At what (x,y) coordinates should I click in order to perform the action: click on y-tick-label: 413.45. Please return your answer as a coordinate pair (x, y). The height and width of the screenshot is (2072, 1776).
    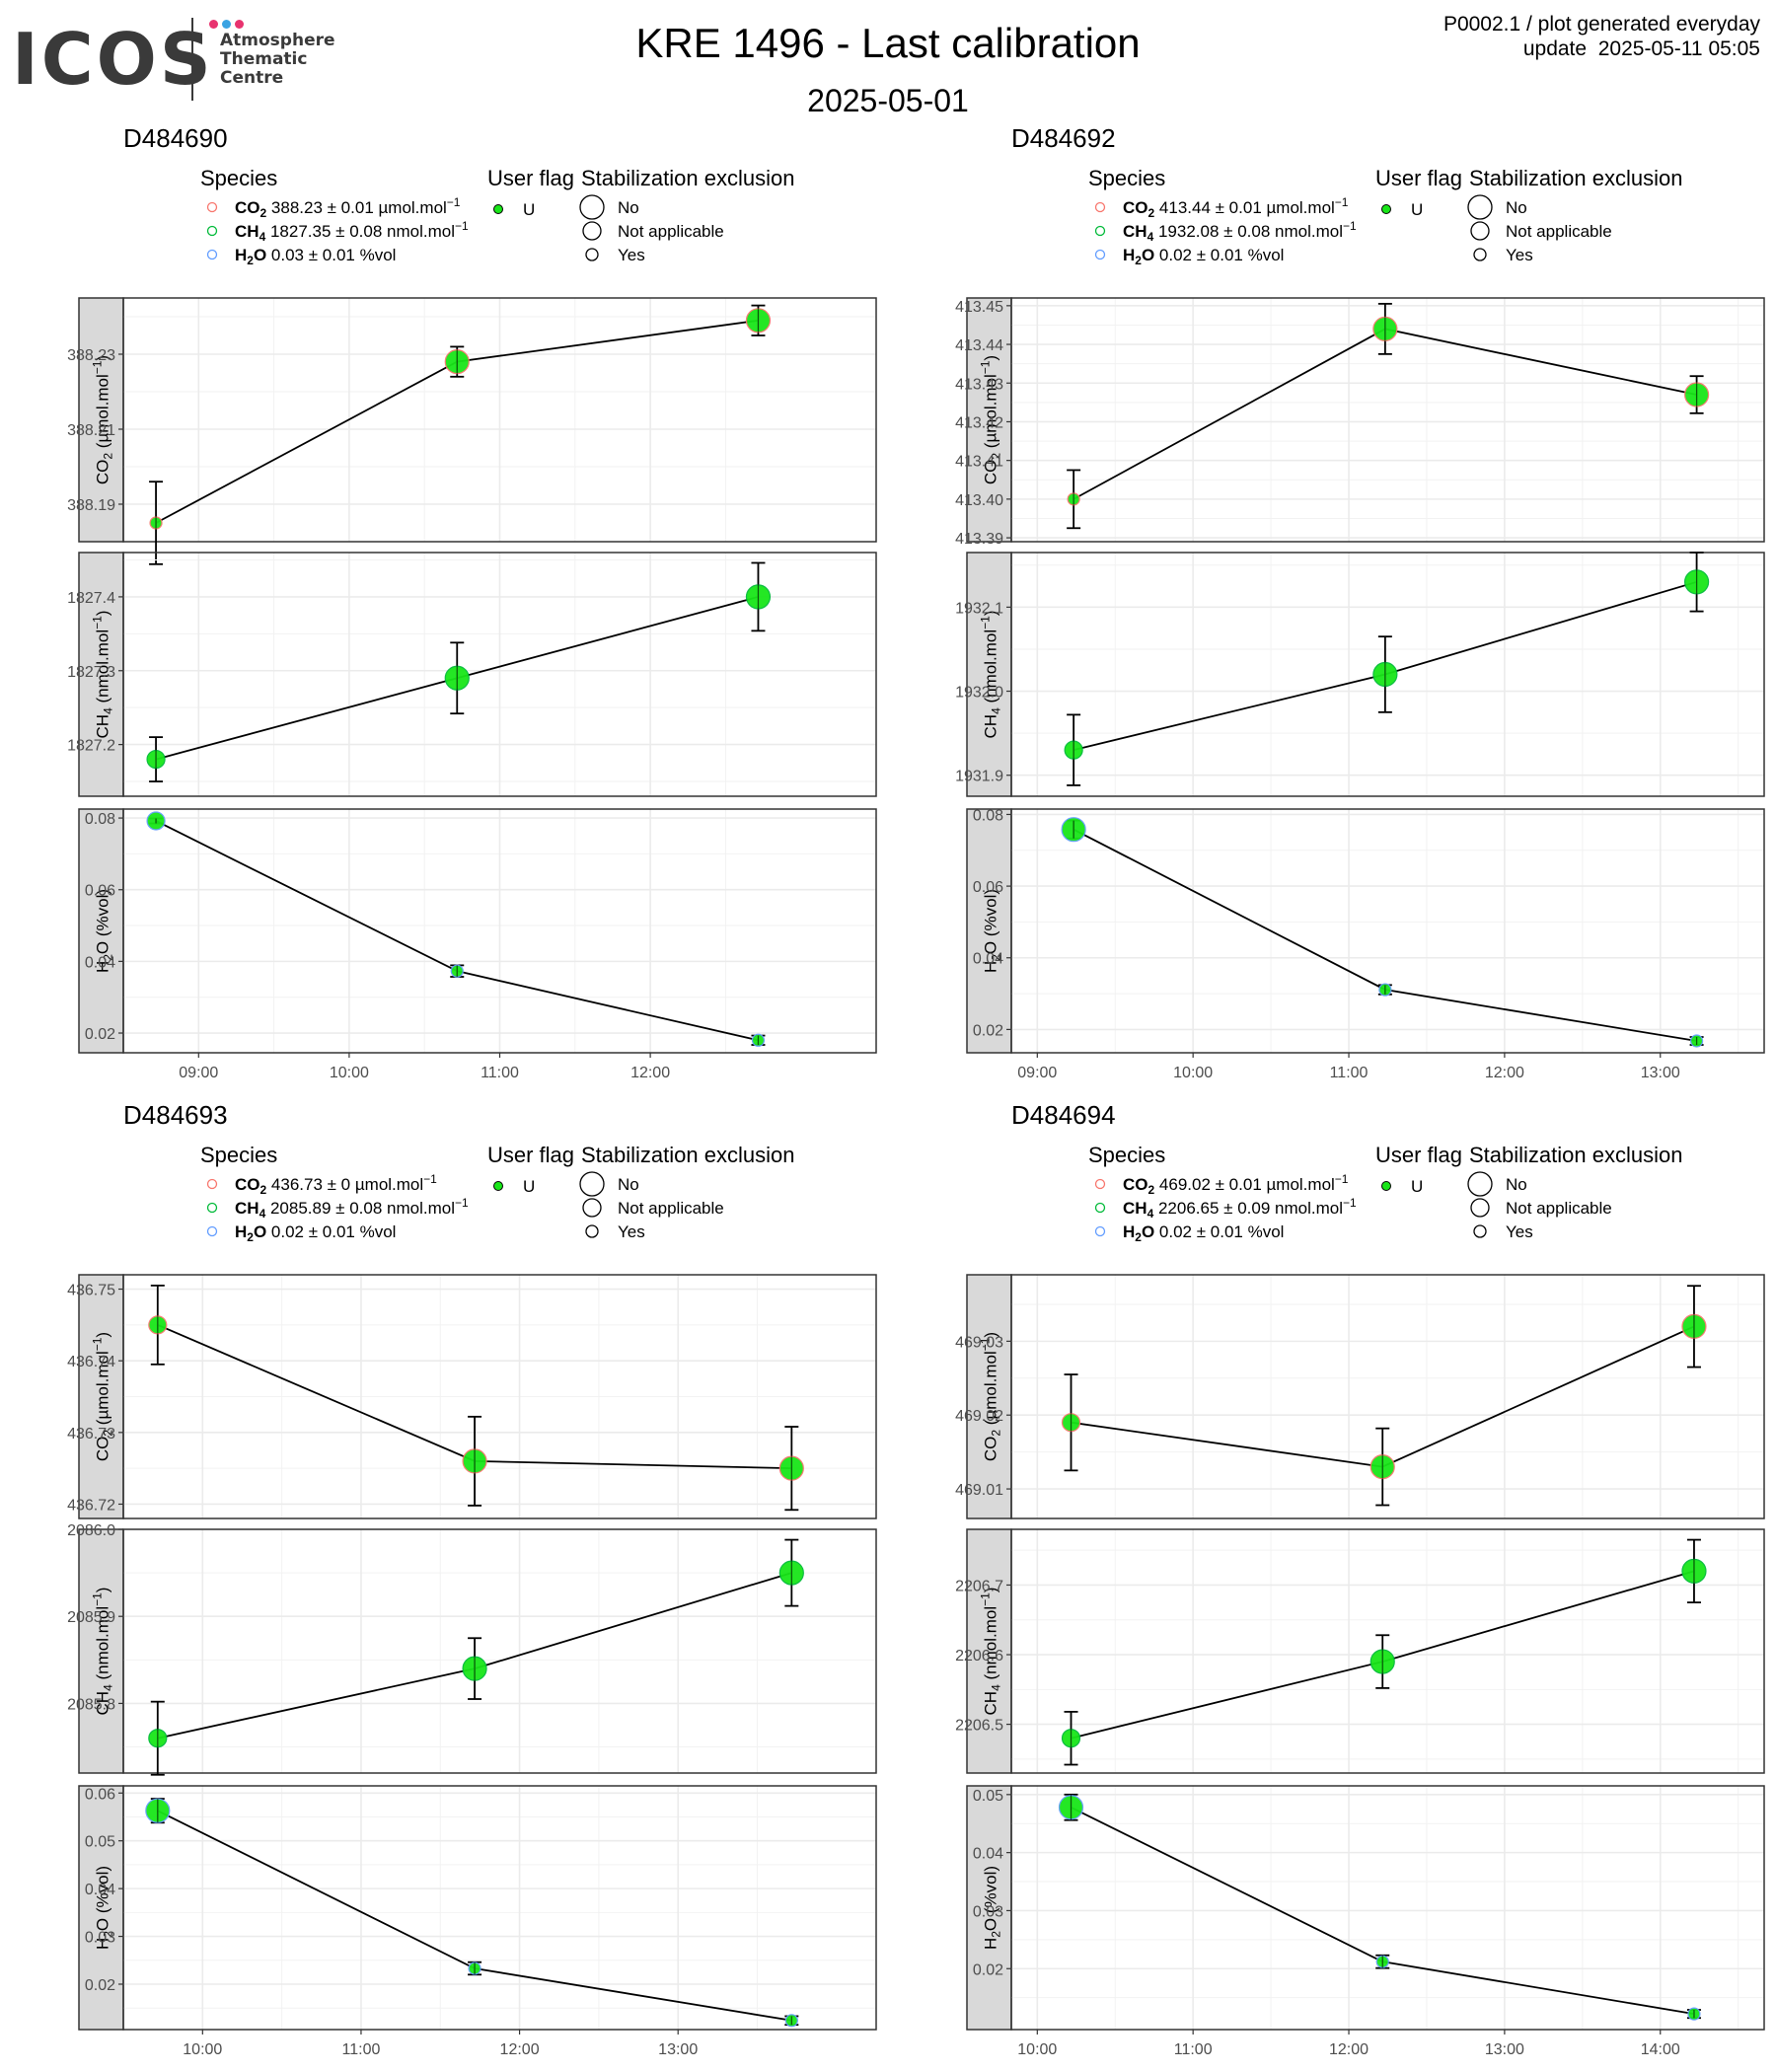
    Looking at the image, I should click on (979, 307).